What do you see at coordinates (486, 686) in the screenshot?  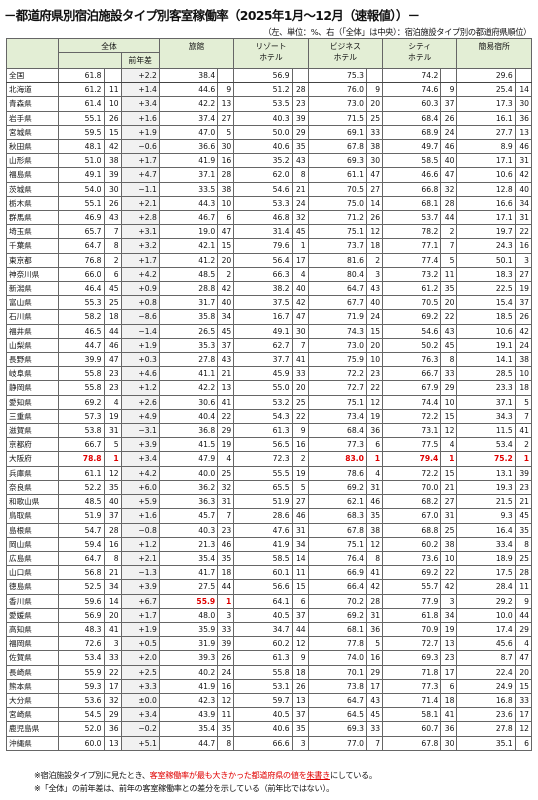 I see `simple-rate: 24.9` at bounding box center [486, 686].